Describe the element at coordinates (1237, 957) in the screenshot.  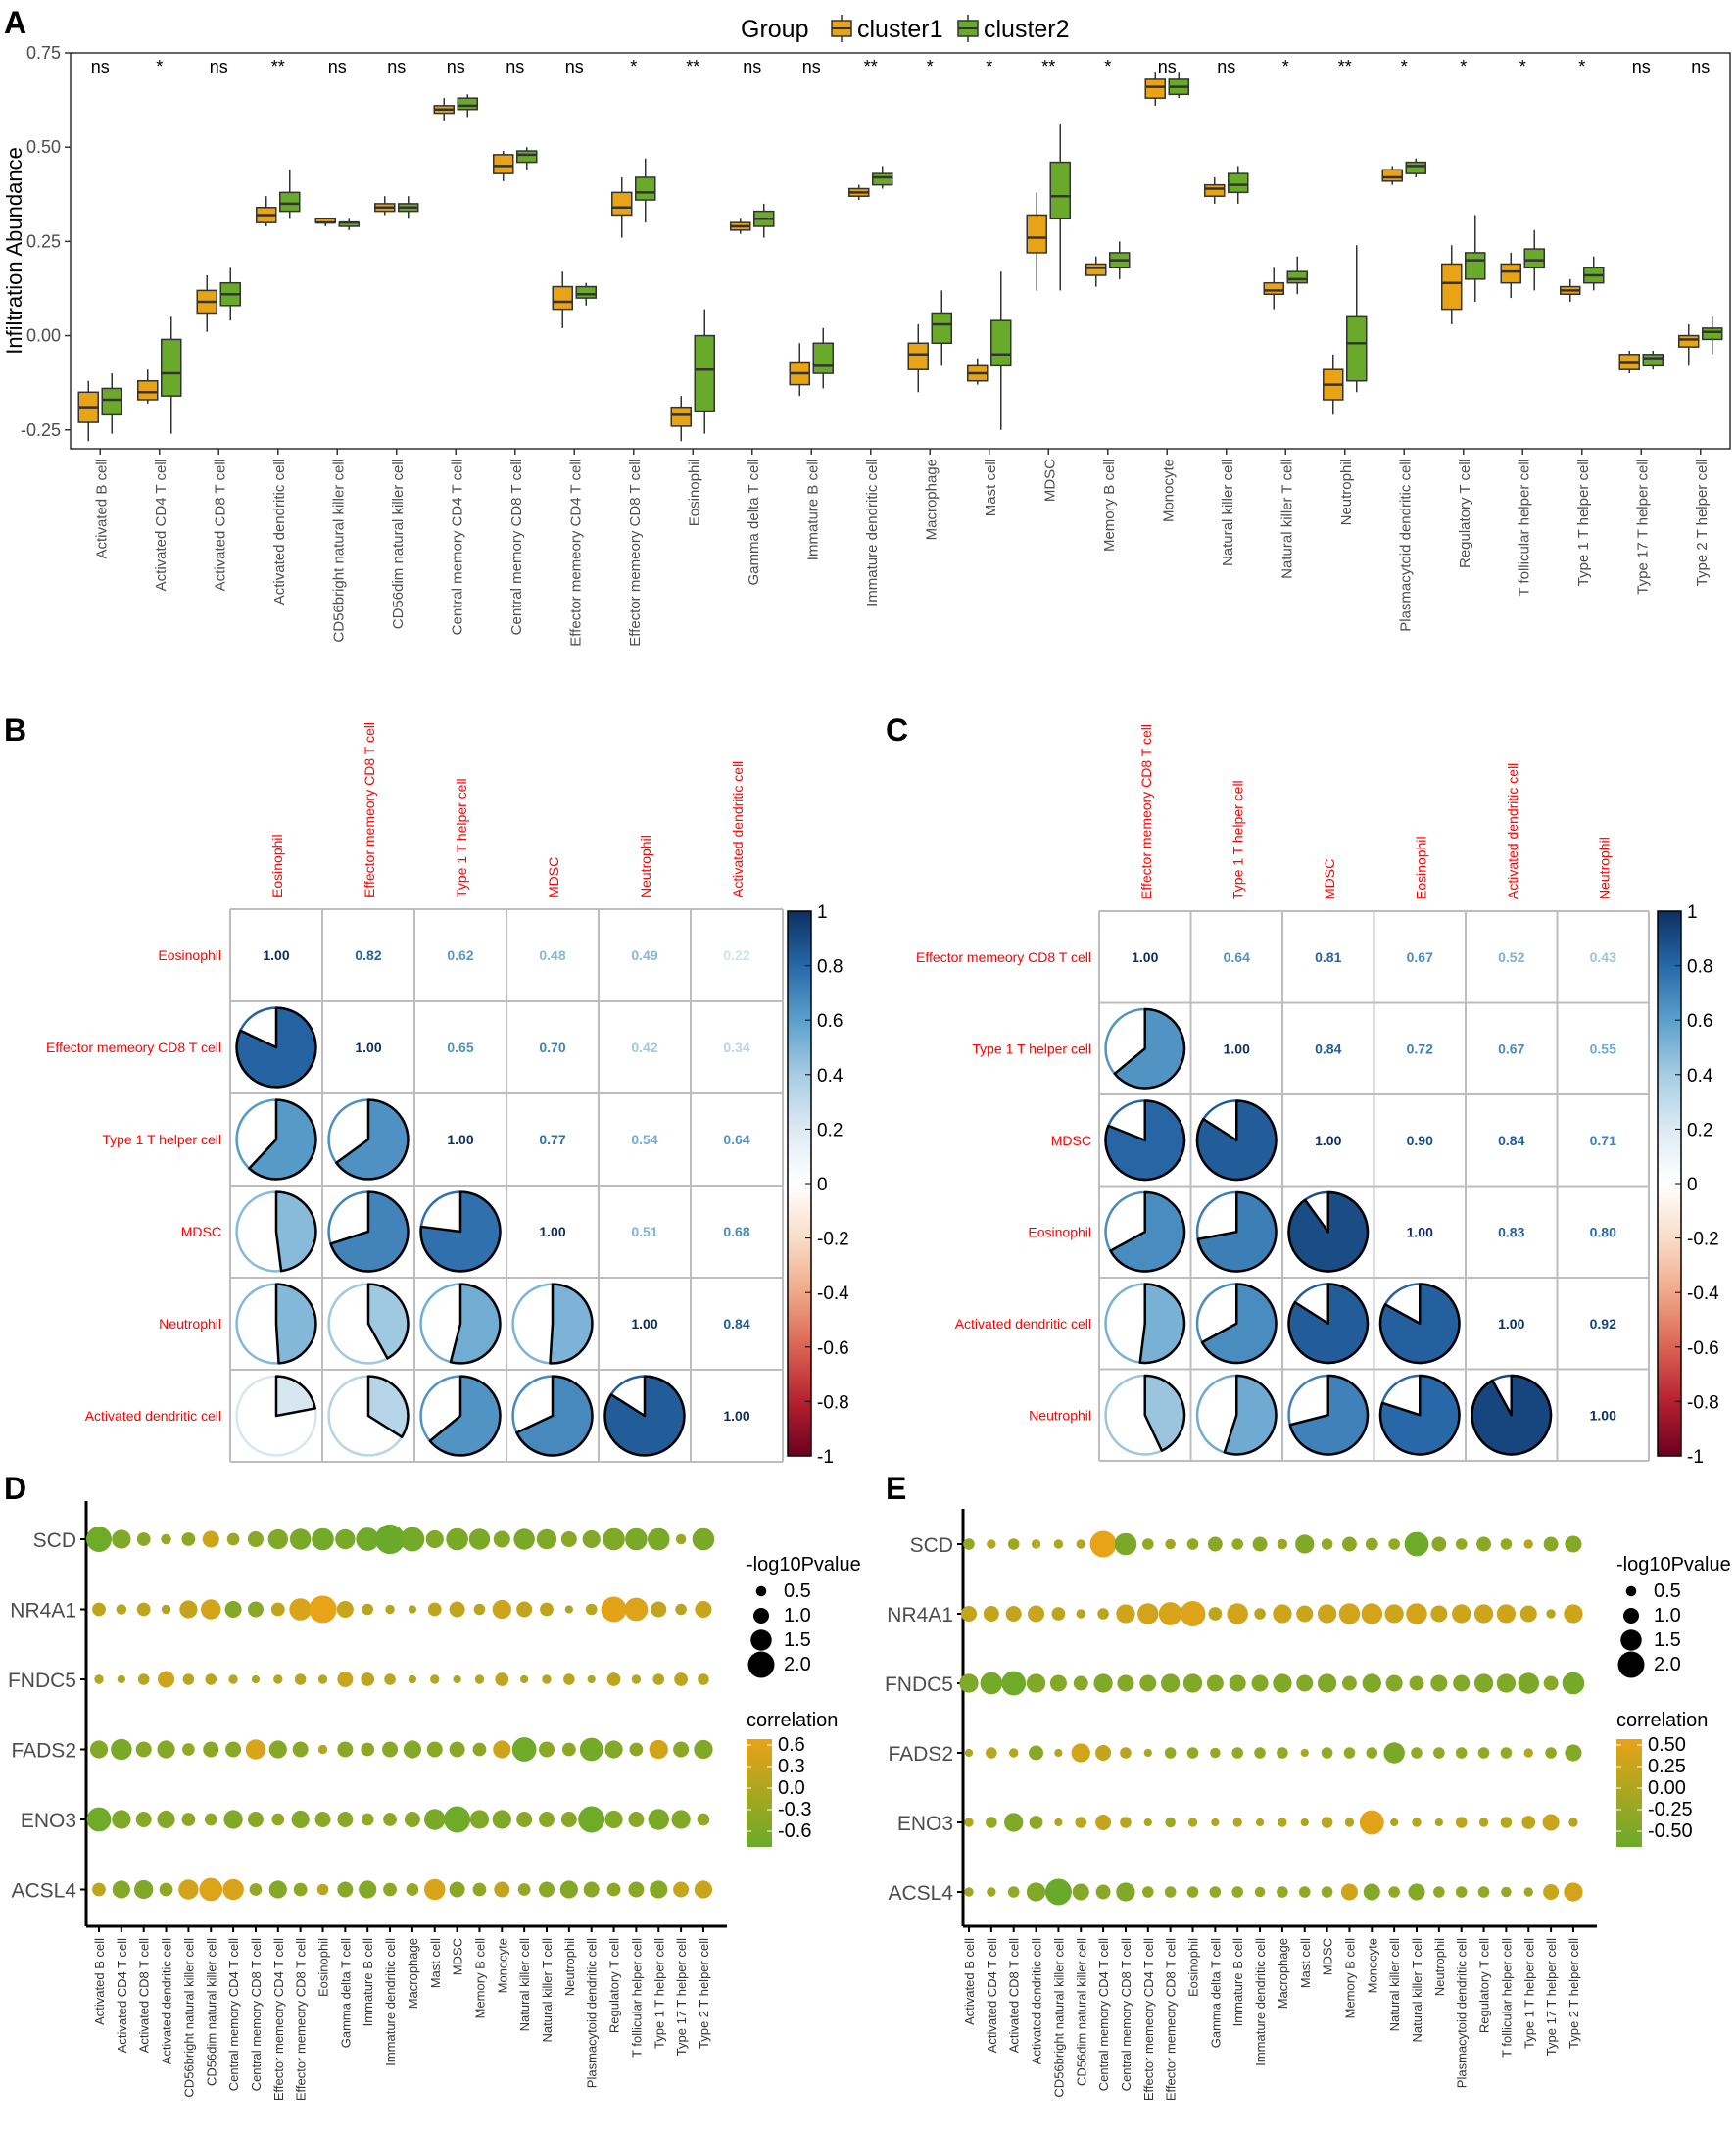
I see `corr-value-label: 0.64` at that location.